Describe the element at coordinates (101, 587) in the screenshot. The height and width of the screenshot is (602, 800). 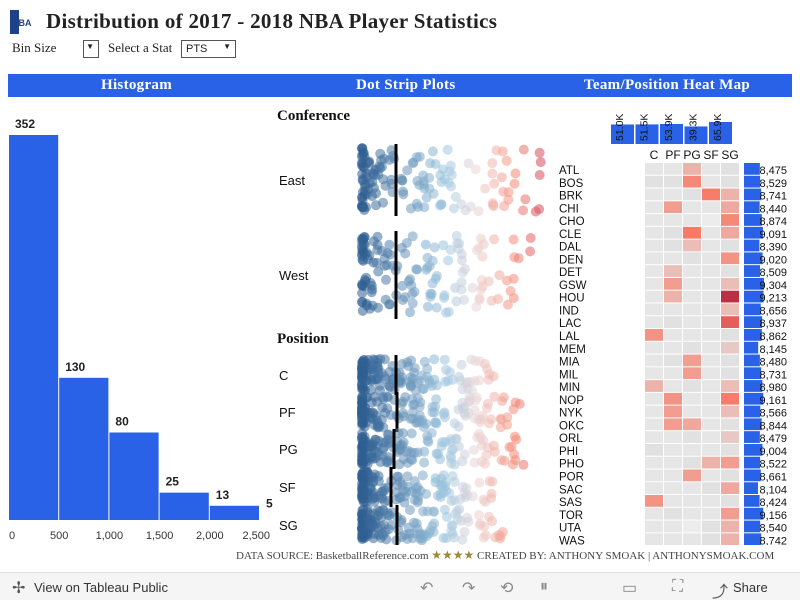
I see `view-on-tableau-public-link: View on Tableau Public` at that location.